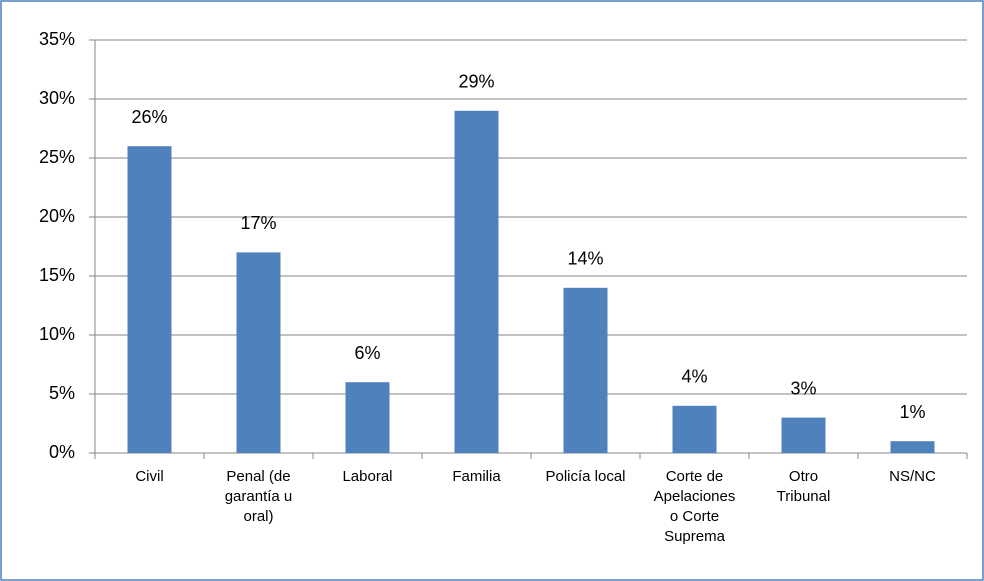  What do you see at coordinates (803, 486) in the screenshot?
I see `x-tick-label: Otro Tribunal` at bounding box center [803, 486].